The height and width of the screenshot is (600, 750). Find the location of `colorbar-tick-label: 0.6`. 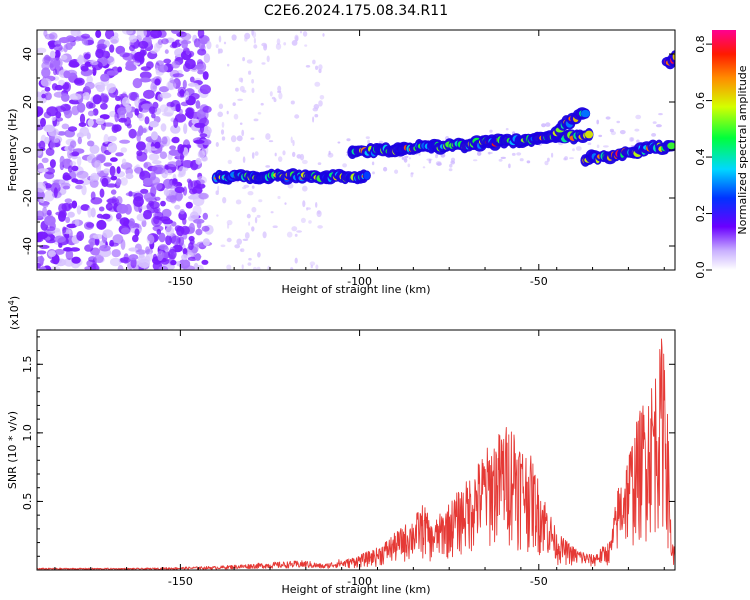

colorbar-tick-label: 0.6 is located at coordinates (700, 101).